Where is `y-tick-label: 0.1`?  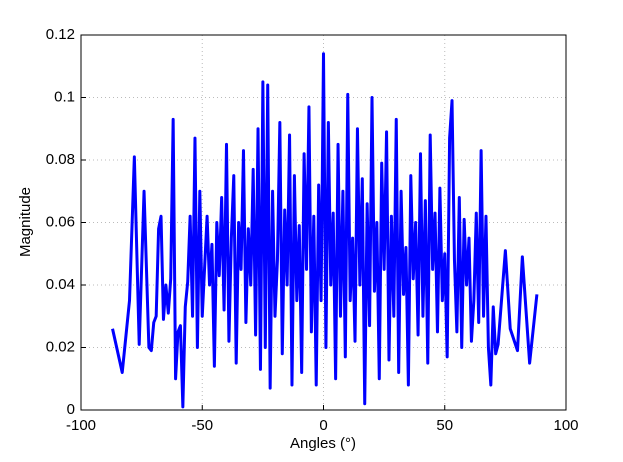
y-tick-label: 0.1 is located at coordinates (64, 96).